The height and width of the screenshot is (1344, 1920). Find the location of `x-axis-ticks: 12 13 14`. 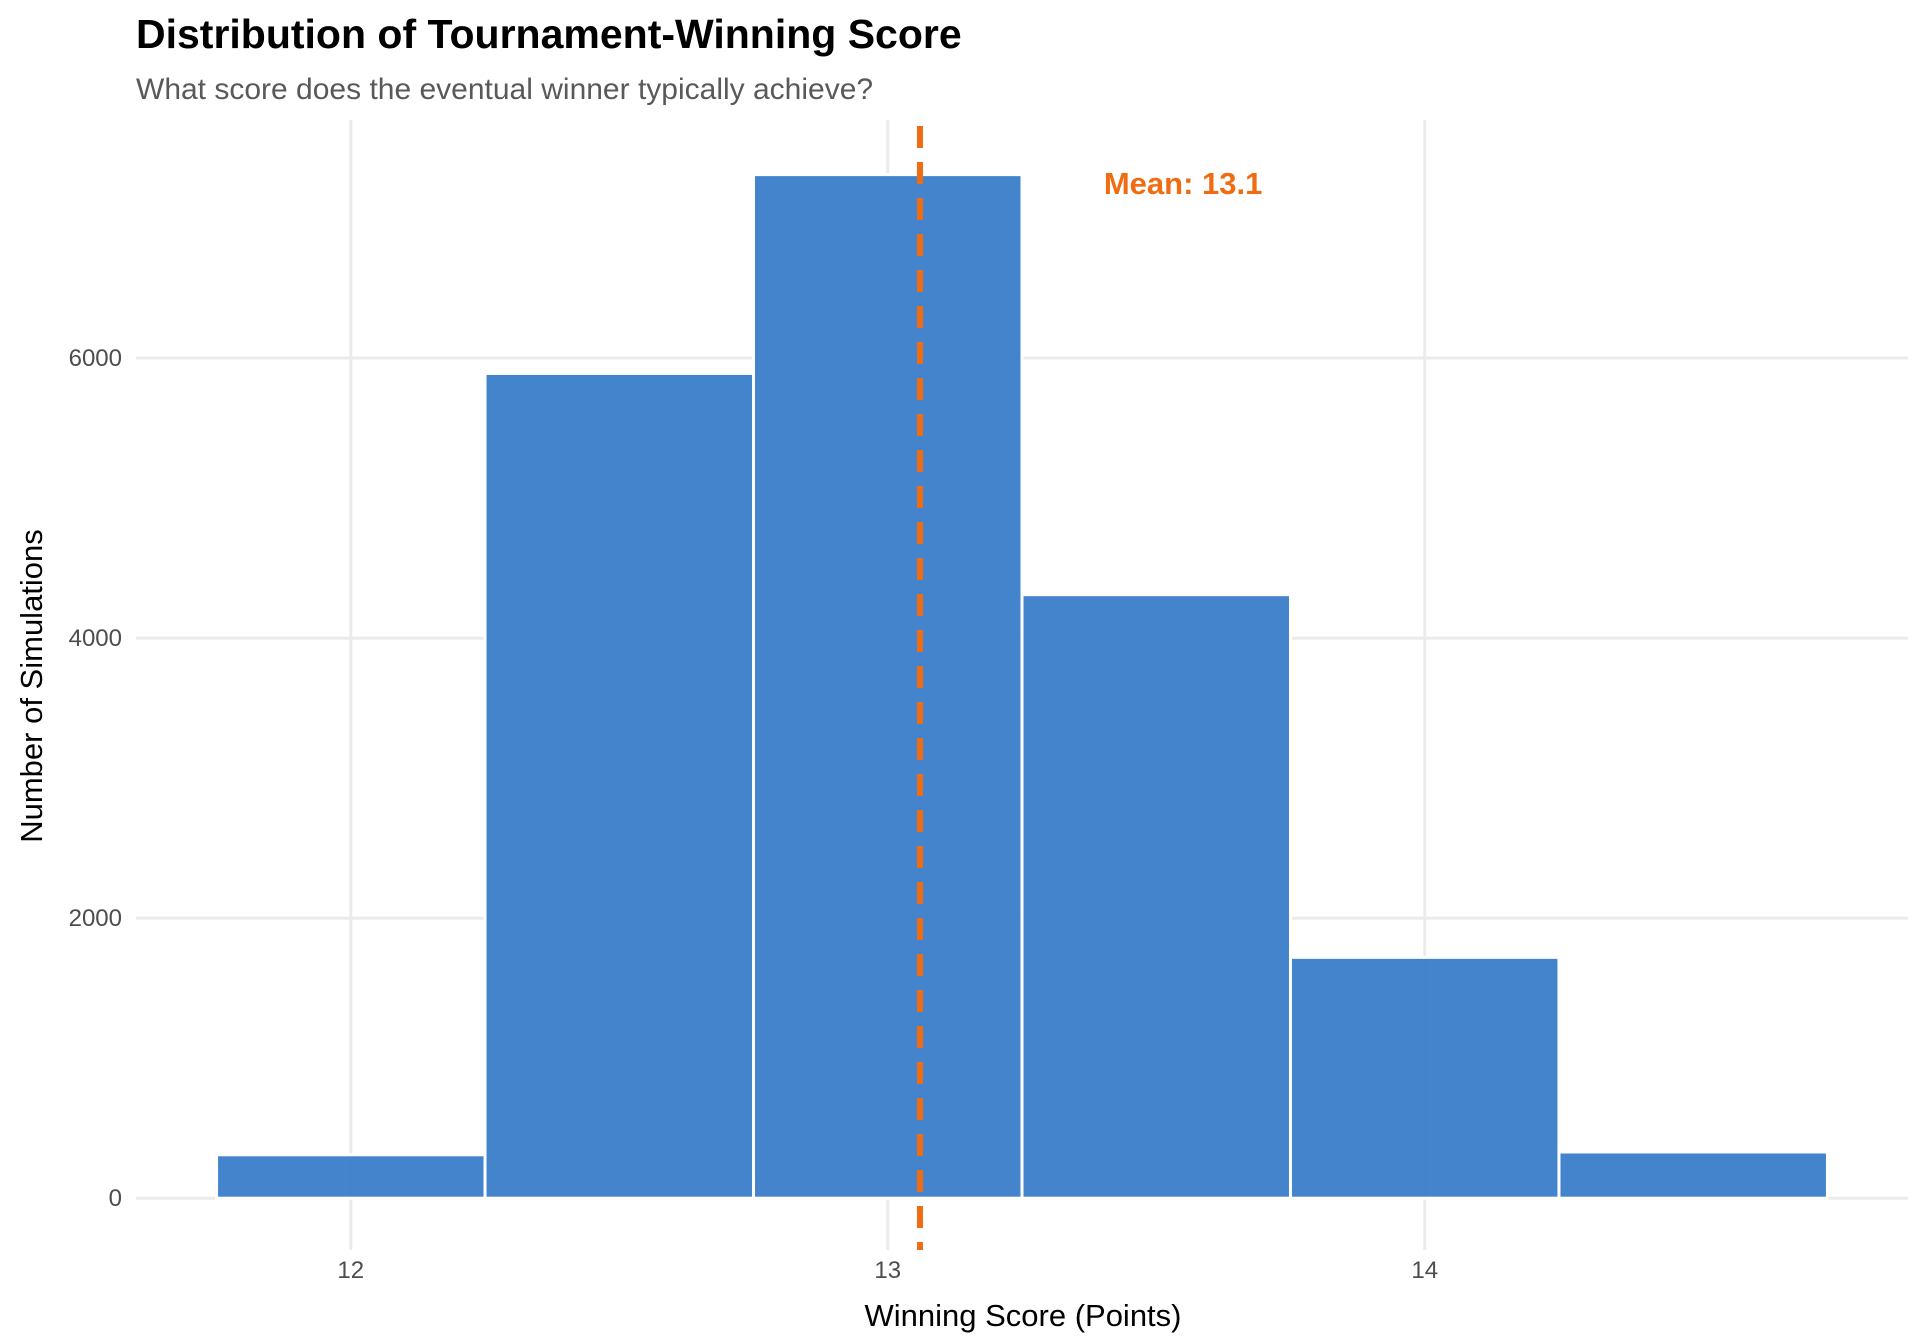

x-axis-ticks: 12 13 14 is located at coordinates (887, 1270).